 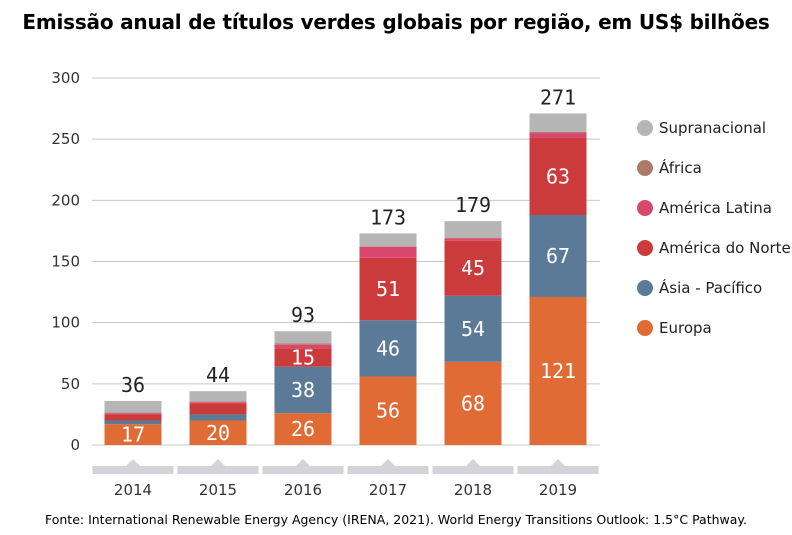 I want to click on bar-segment-europa-2017, so click(x=388, y=410).